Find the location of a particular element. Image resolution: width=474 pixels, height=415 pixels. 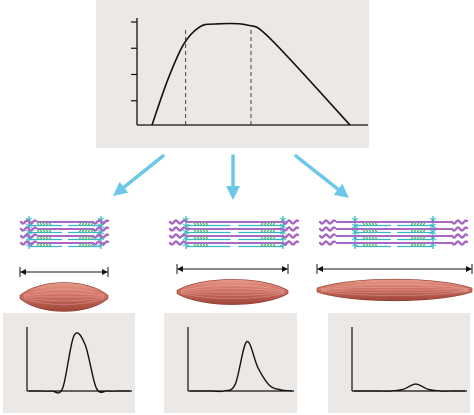

optimal-length-markers is located at coordinates (218, 77).